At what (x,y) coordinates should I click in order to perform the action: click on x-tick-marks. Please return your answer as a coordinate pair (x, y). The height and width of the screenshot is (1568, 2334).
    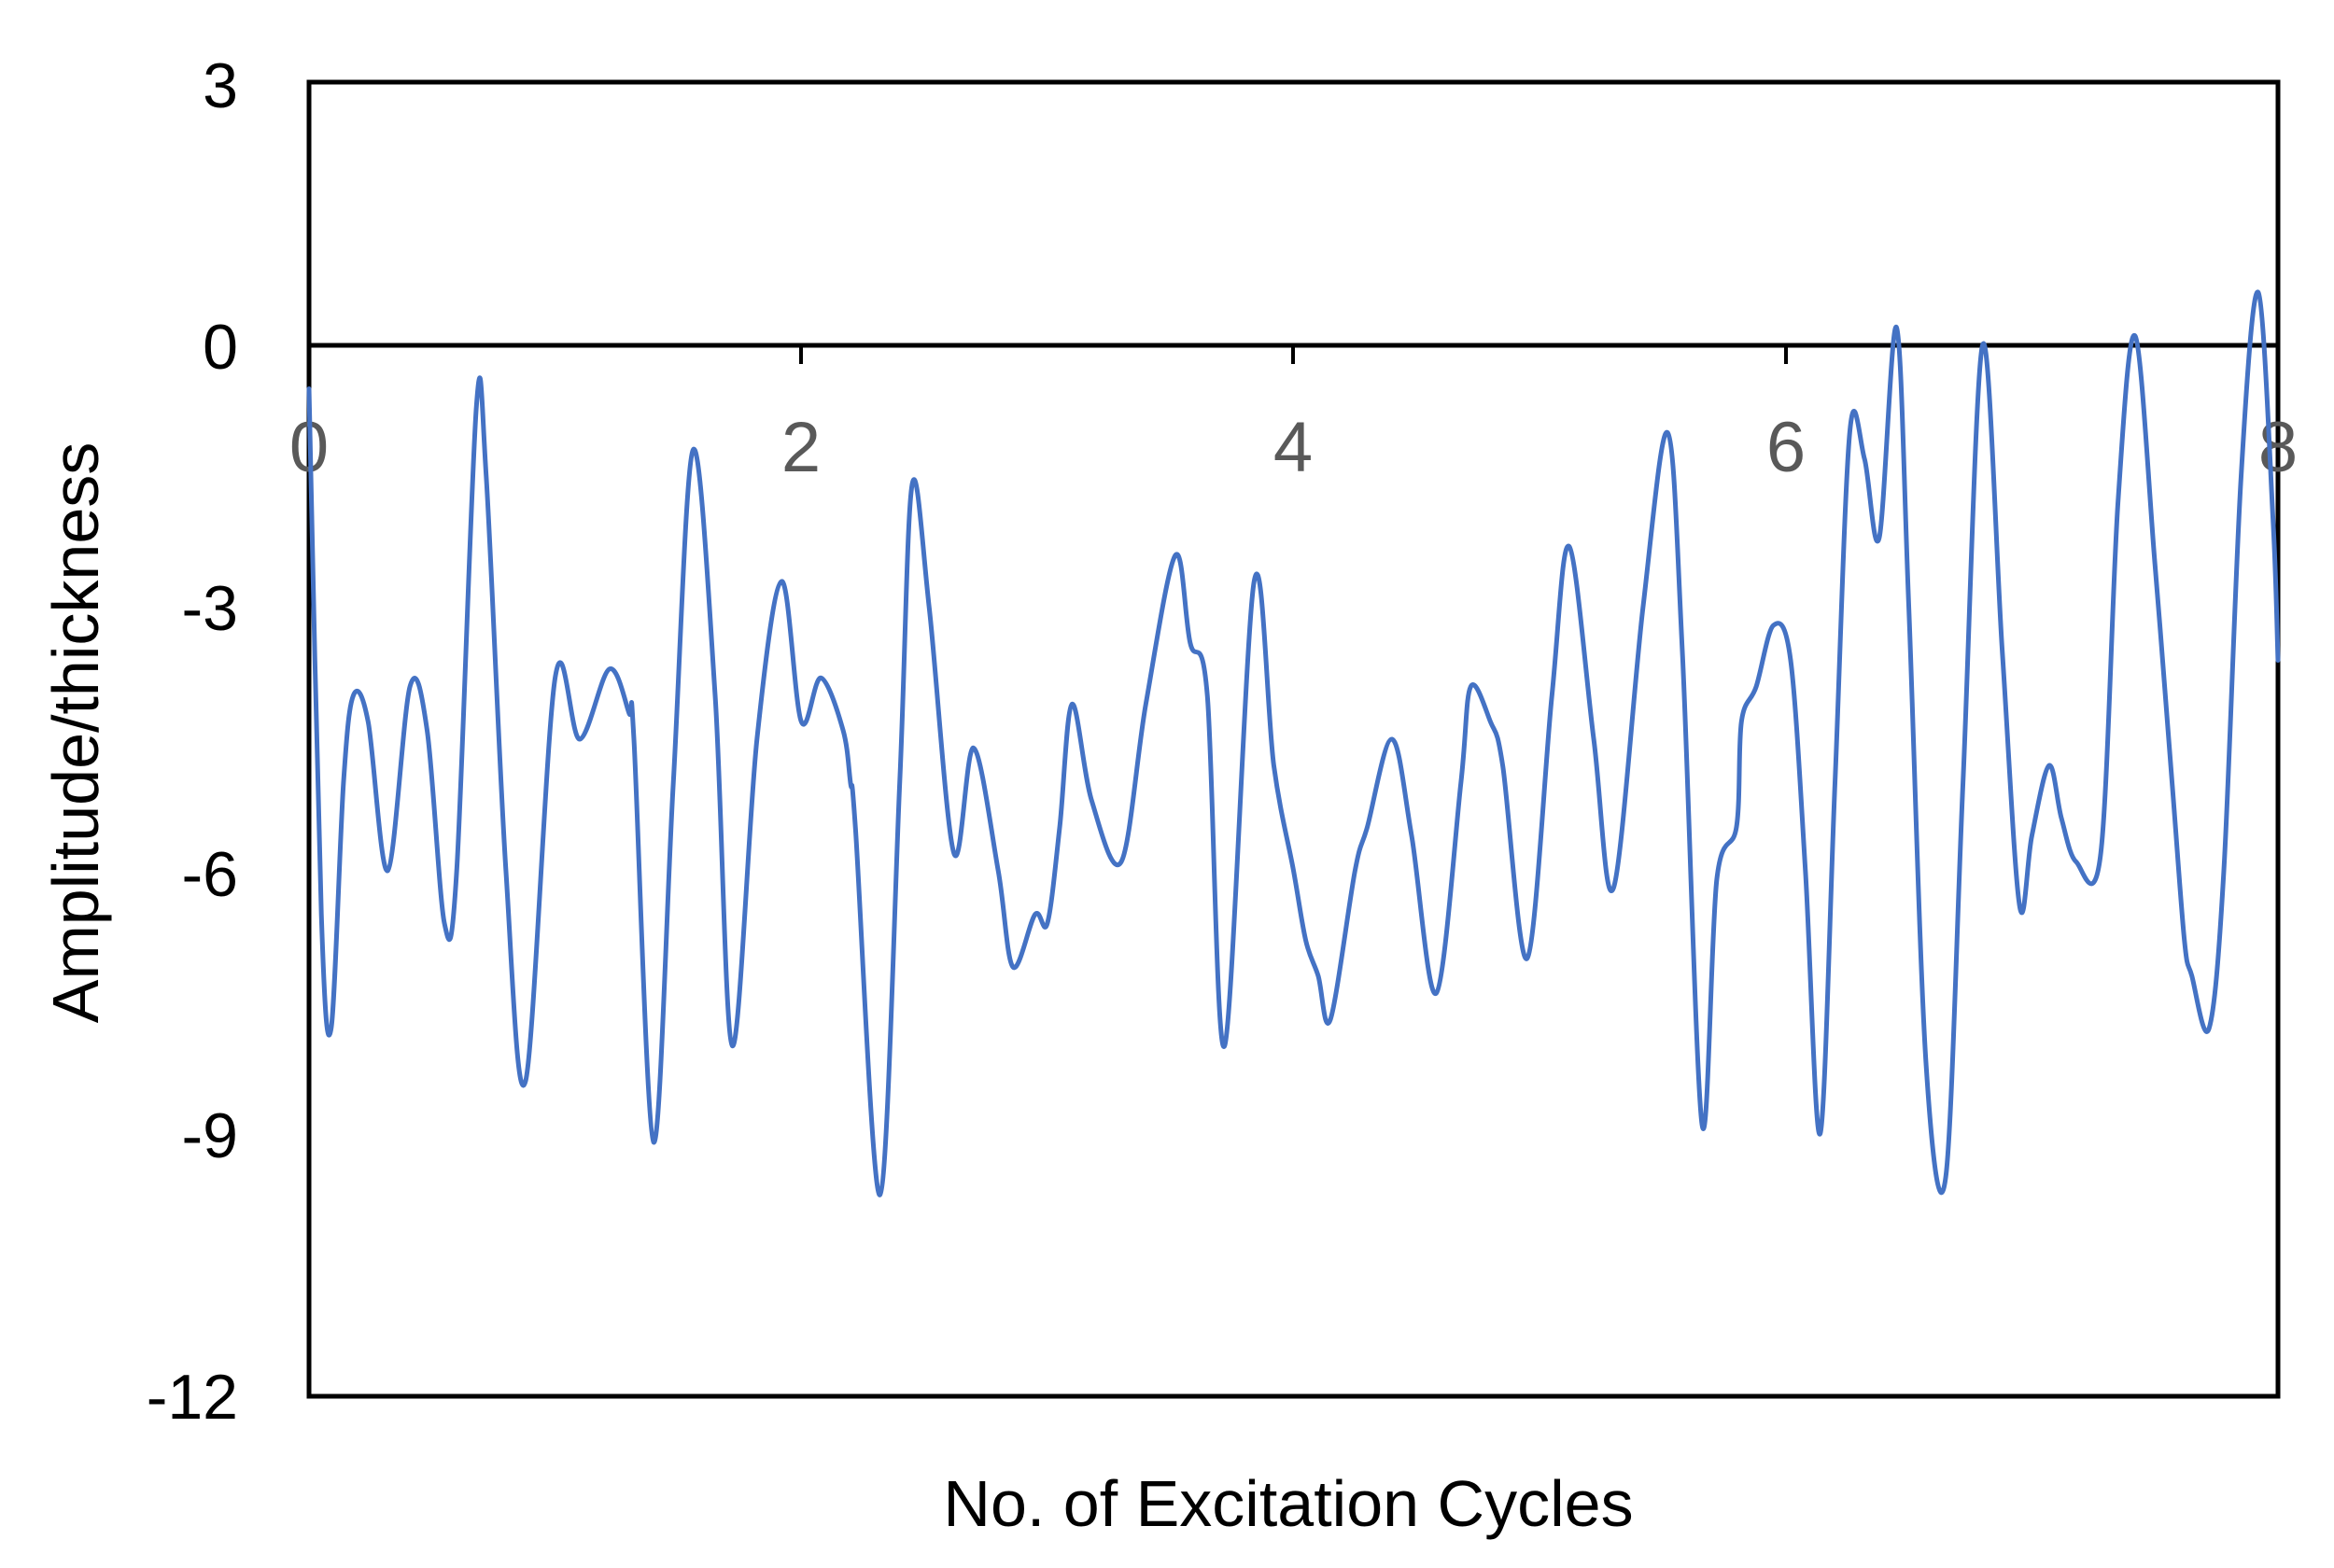
    Looking at the image, I should click on (1293, 354).